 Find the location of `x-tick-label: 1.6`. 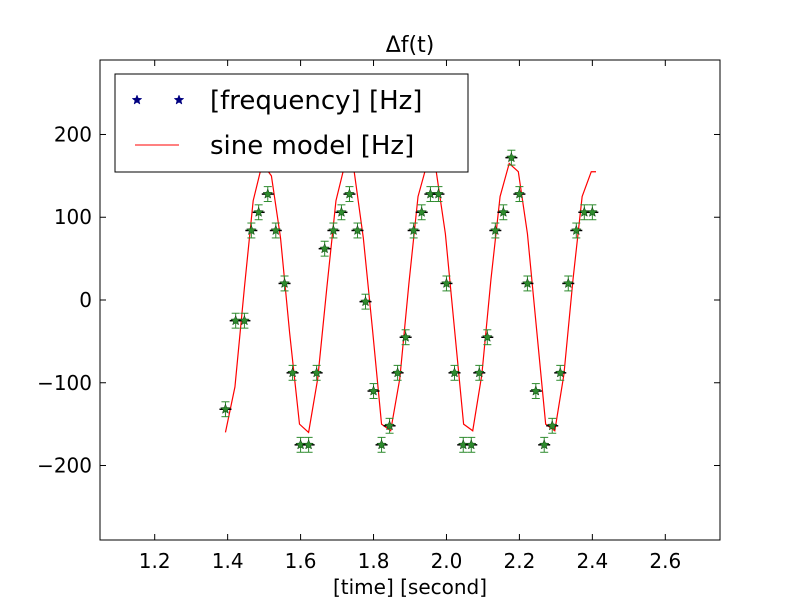

x-tick-label: 1.6 is located at coordinates (301, 561).